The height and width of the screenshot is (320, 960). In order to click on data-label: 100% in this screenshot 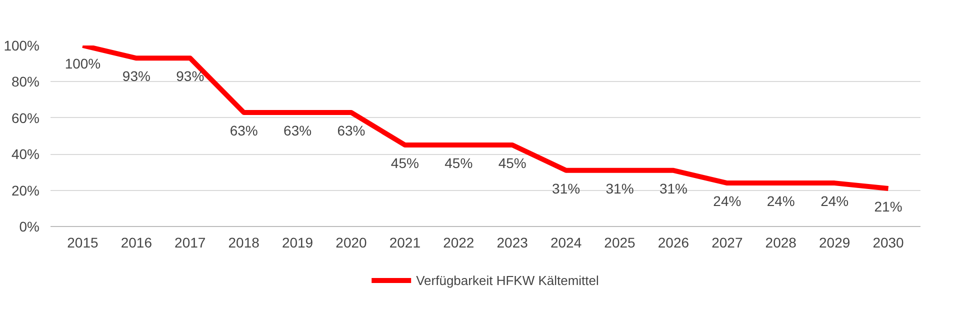, I will do `click(82, 64)`.